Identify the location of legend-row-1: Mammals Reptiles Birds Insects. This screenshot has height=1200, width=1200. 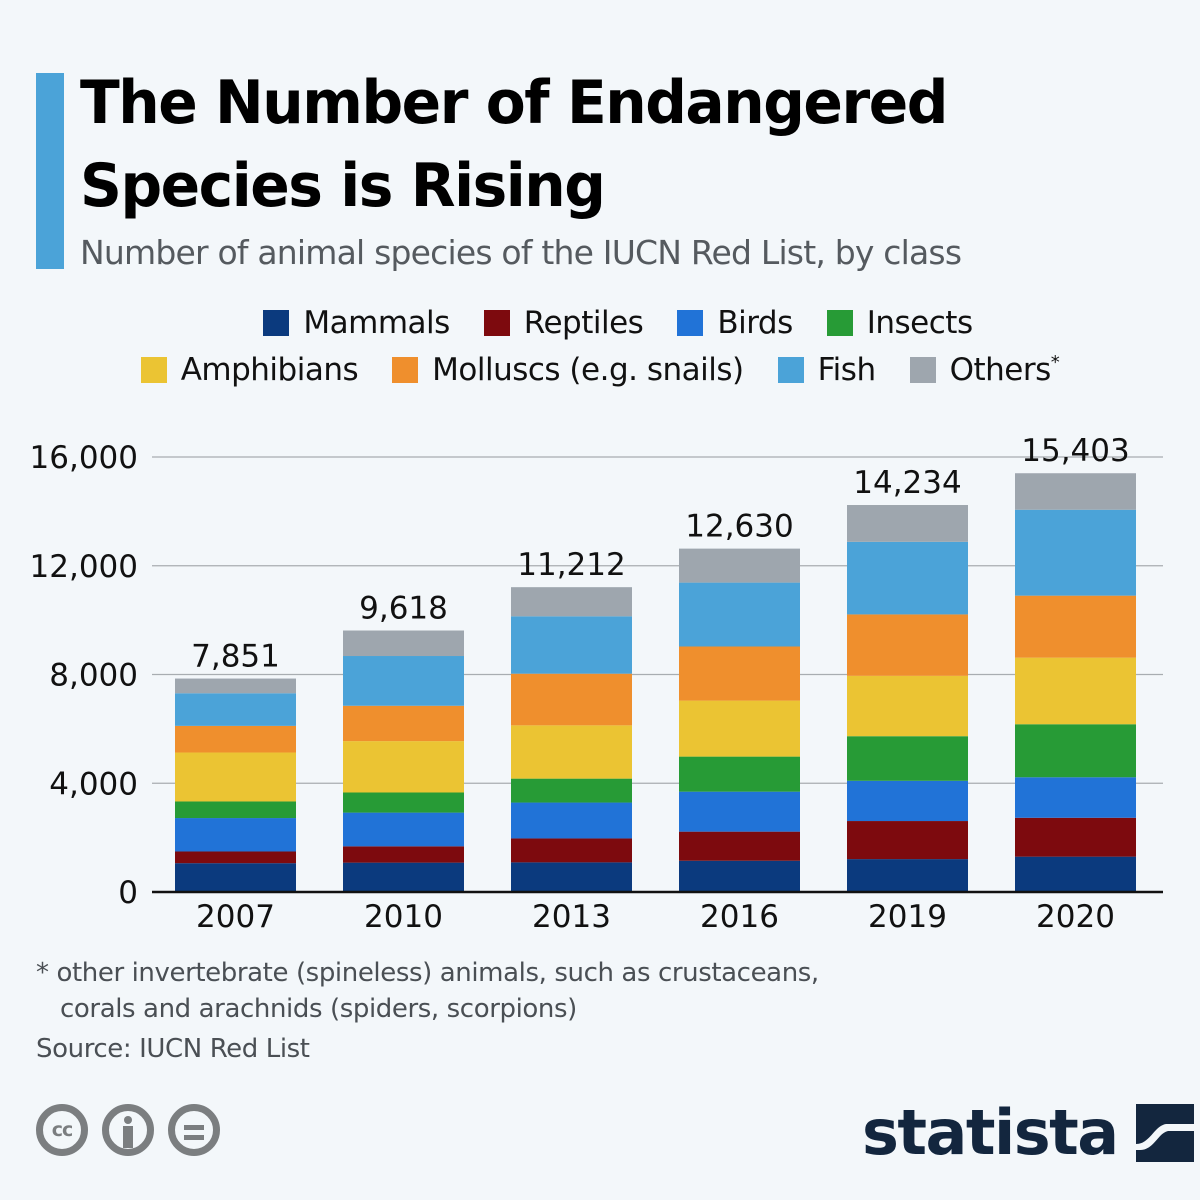
(609, 323).